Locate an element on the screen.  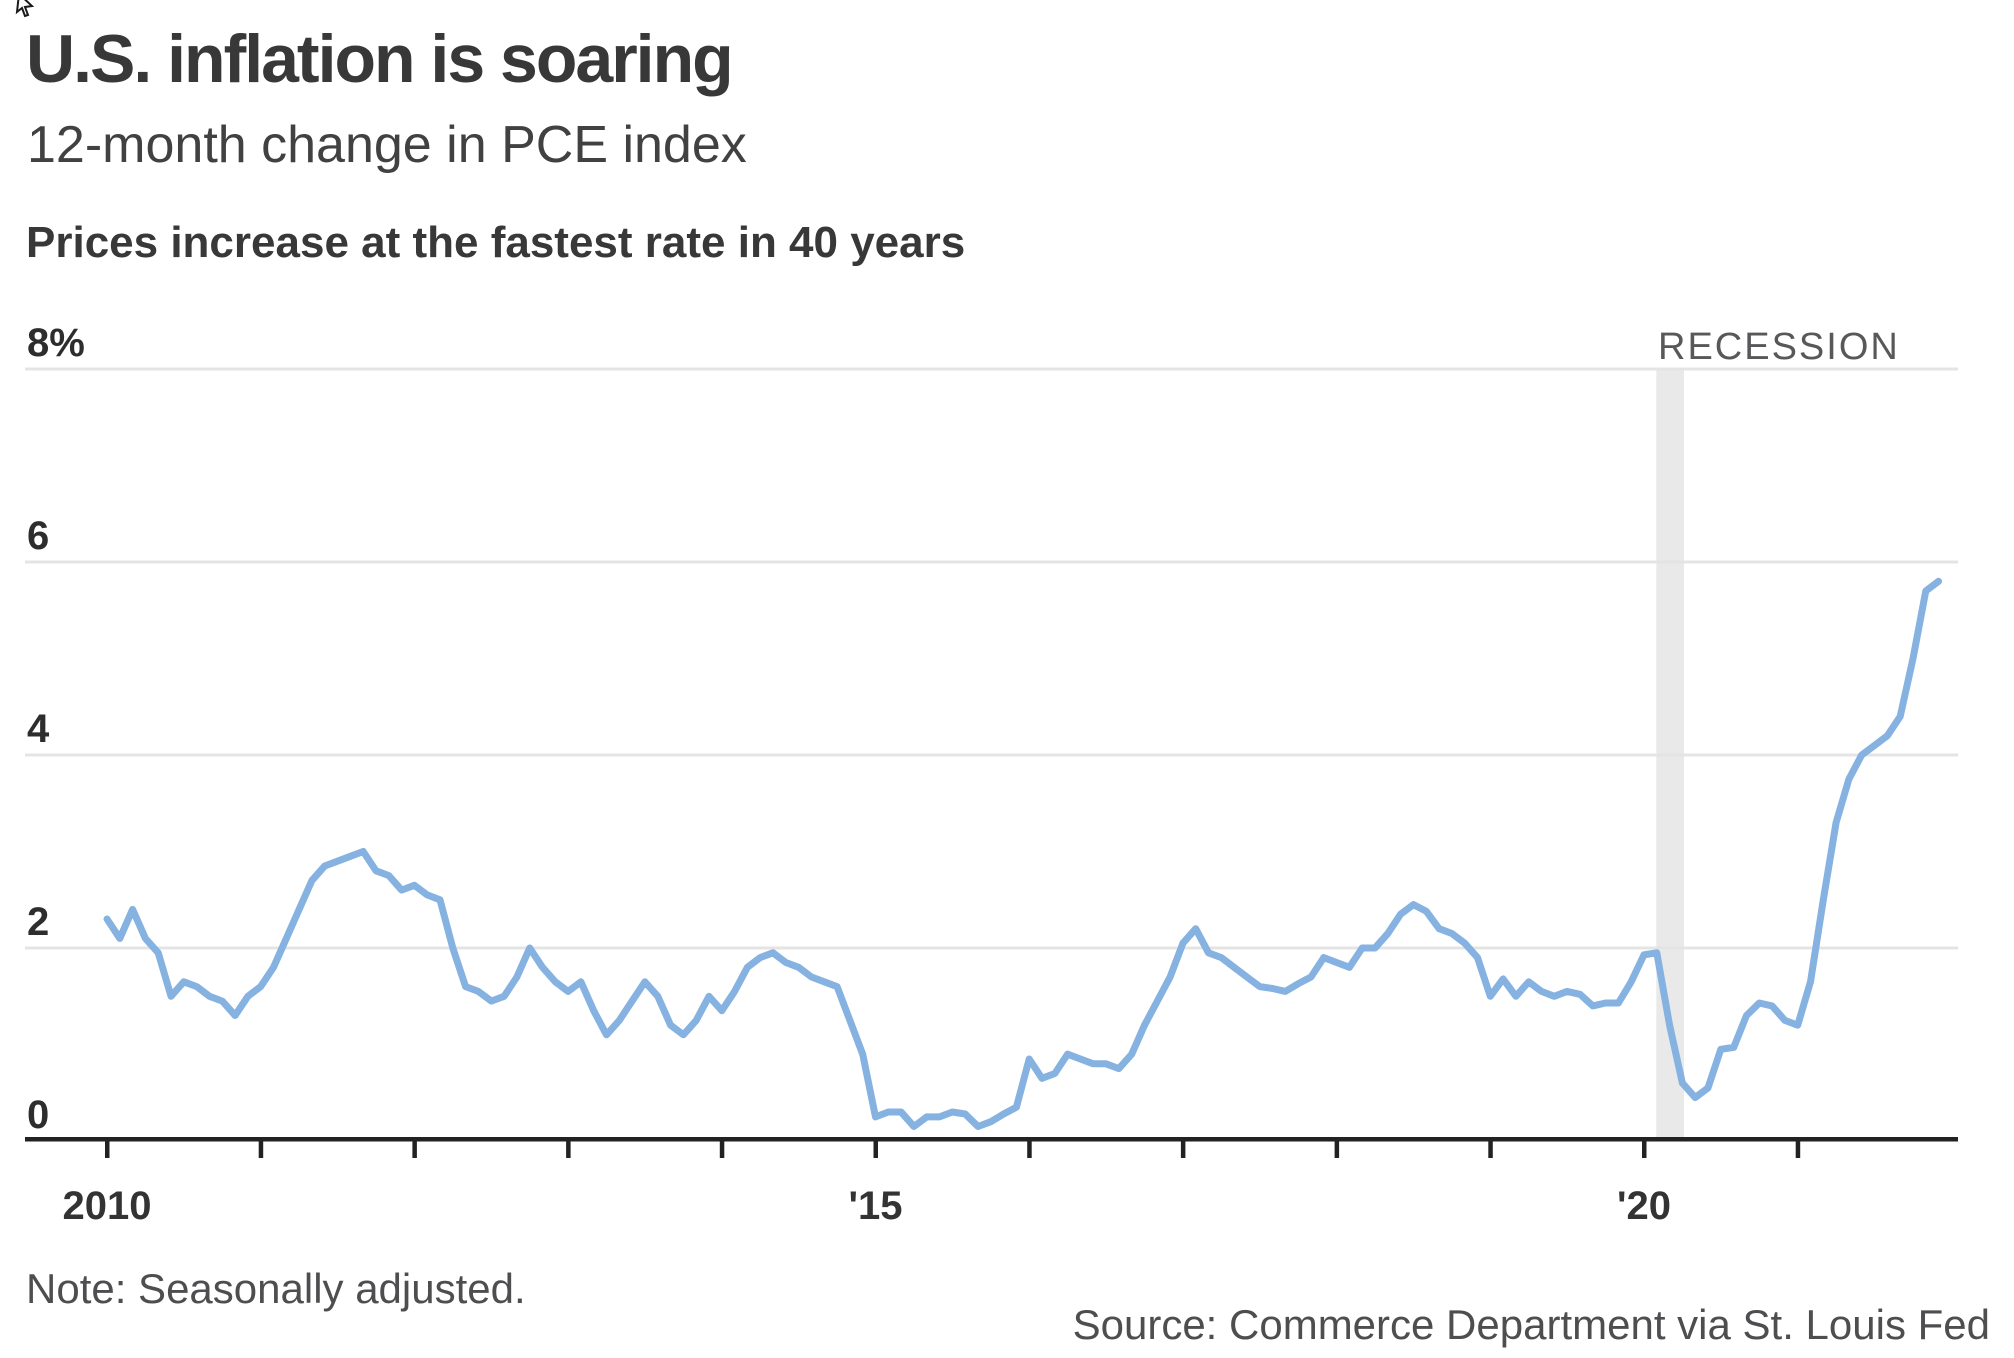
page-title: U.S. inflation is soaring is located at coordinates (380, 59).